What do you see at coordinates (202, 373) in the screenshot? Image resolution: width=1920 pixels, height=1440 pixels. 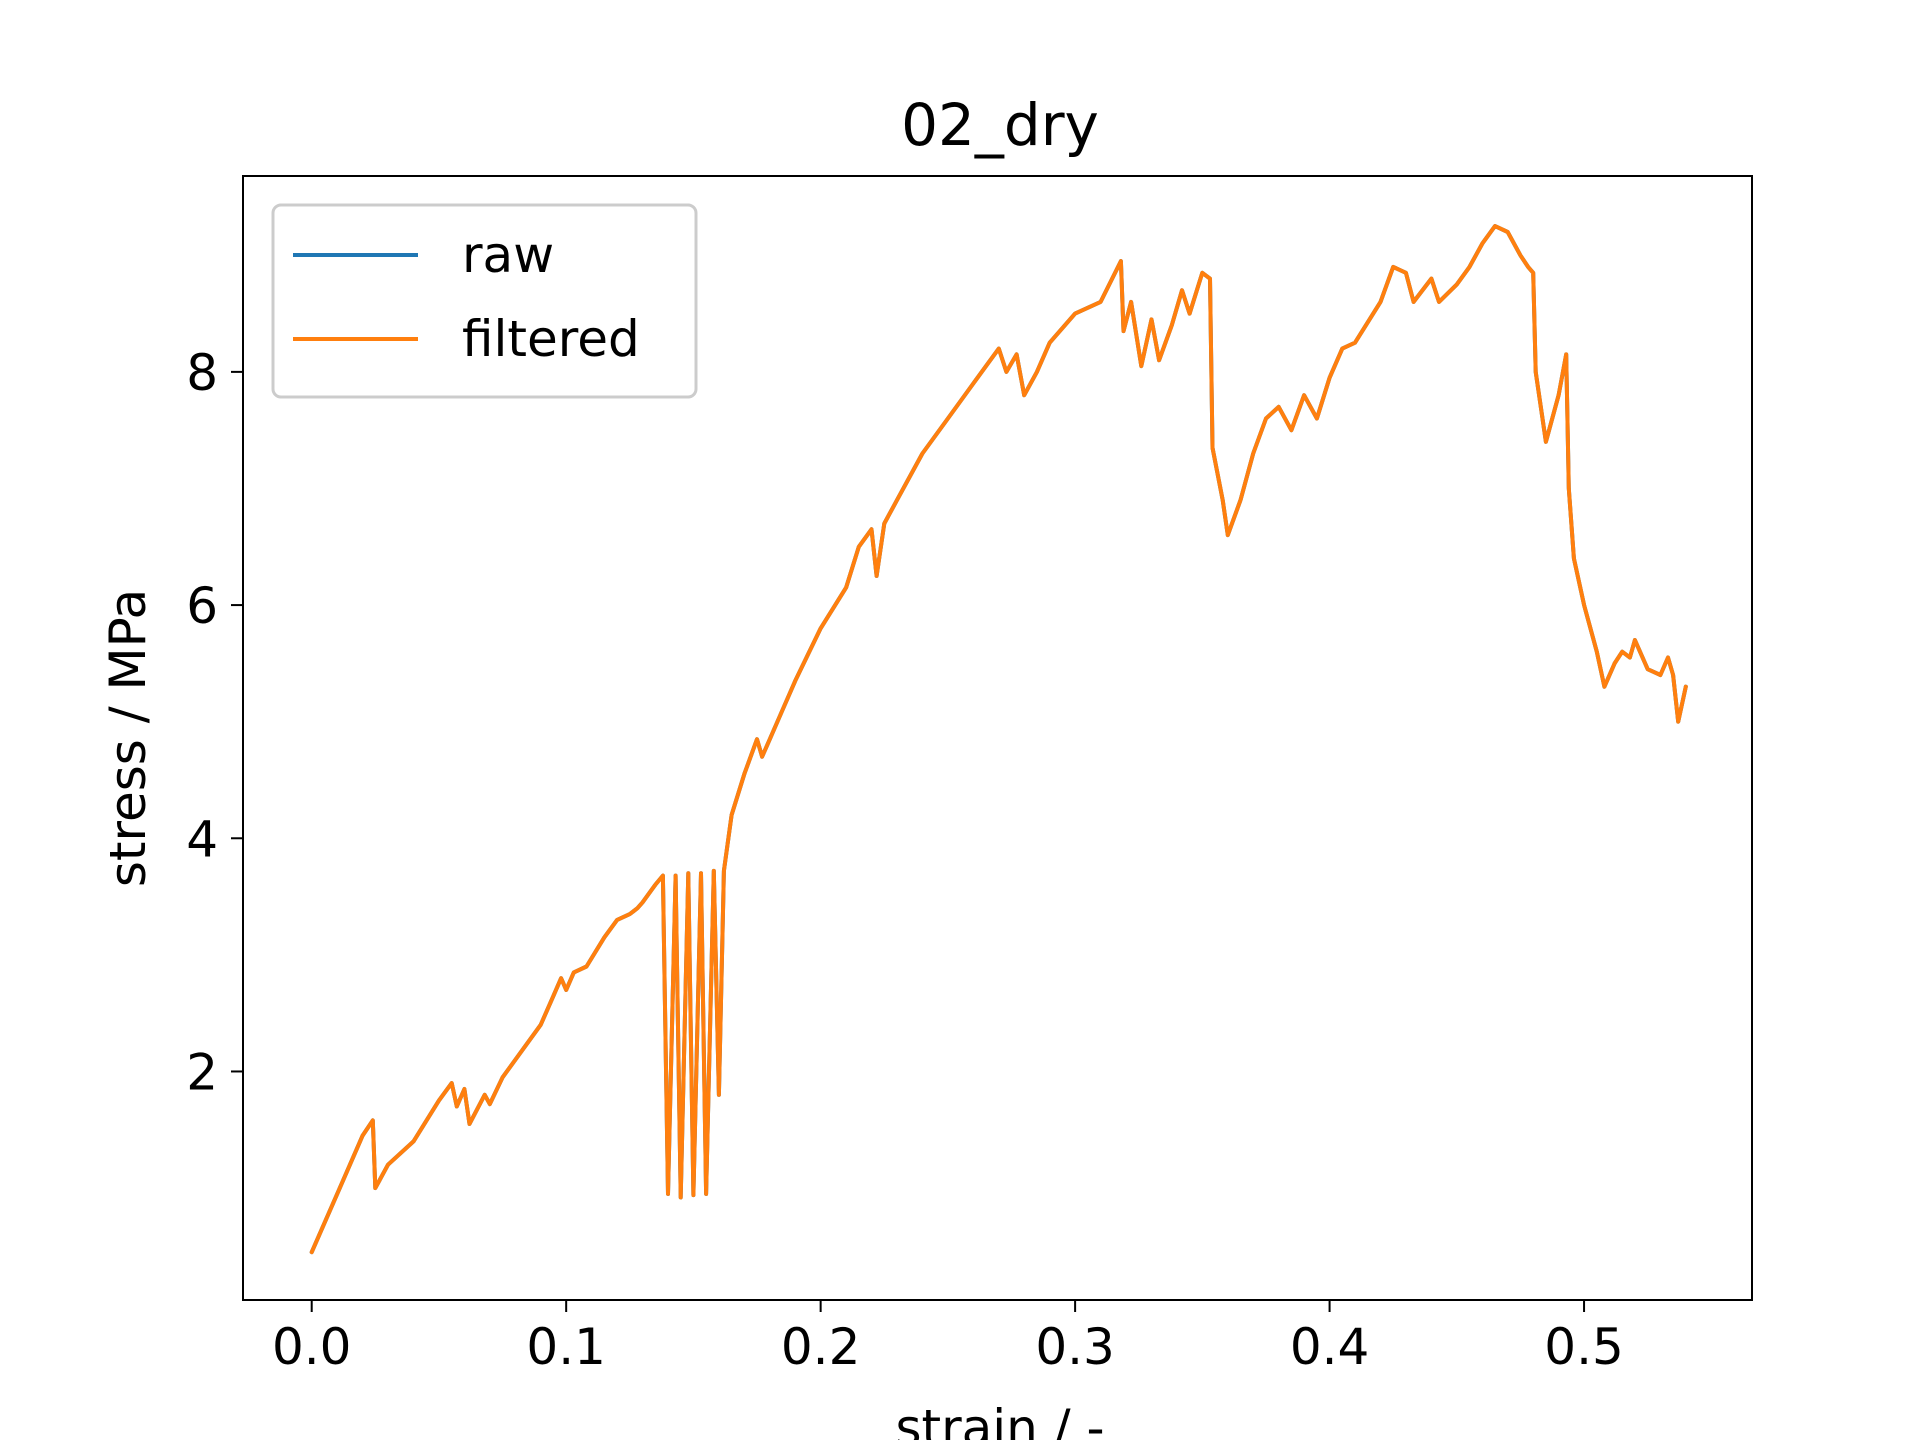 I see `y-tick-label: 8` at bounding box center [202, 373].